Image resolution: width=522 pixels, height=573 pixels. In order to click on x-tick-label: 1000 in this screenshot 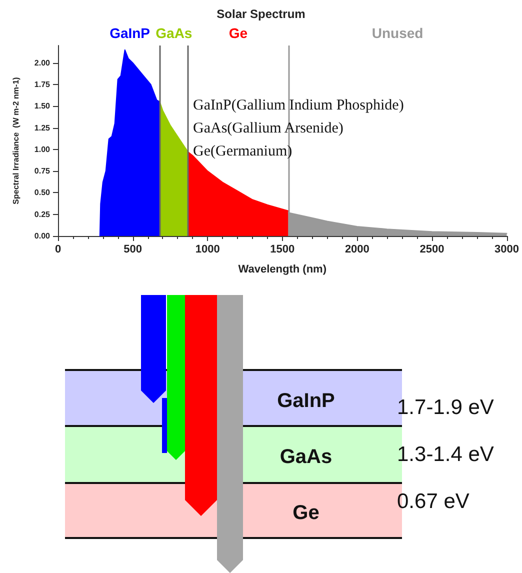, I will do `click(207, 250)`.